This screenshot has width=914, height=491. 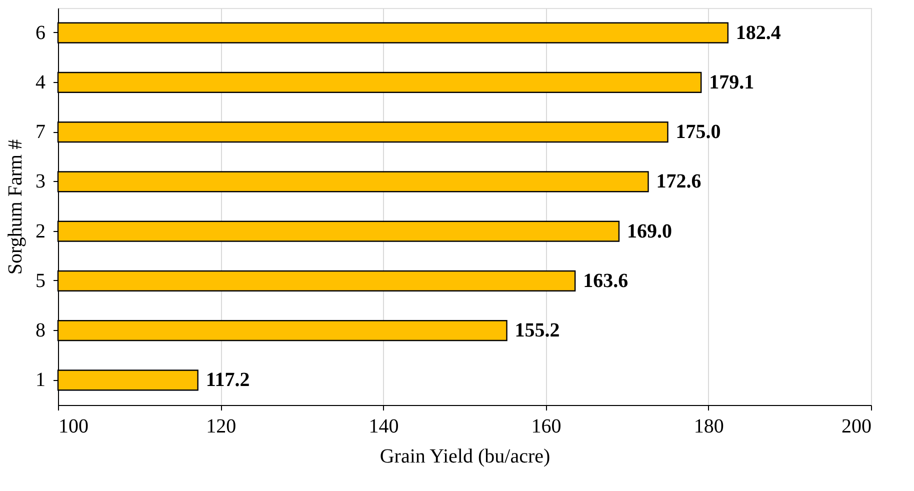 I want to click on data-label: 175.0, so click(x=698, y=132).